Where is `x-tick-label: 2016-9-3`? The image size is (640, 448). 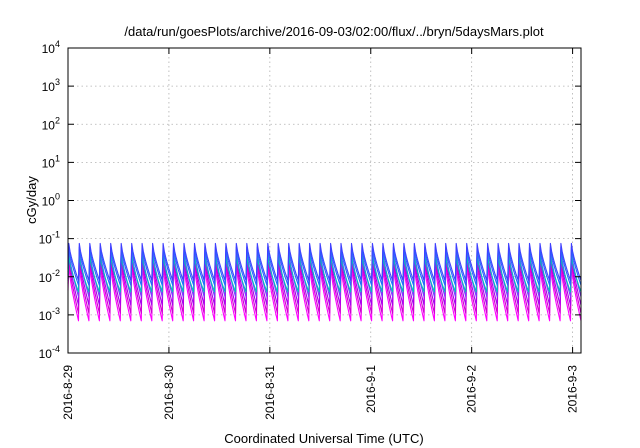 x-tick-label: 2016-9-3 is located at coordinates (573, 389).